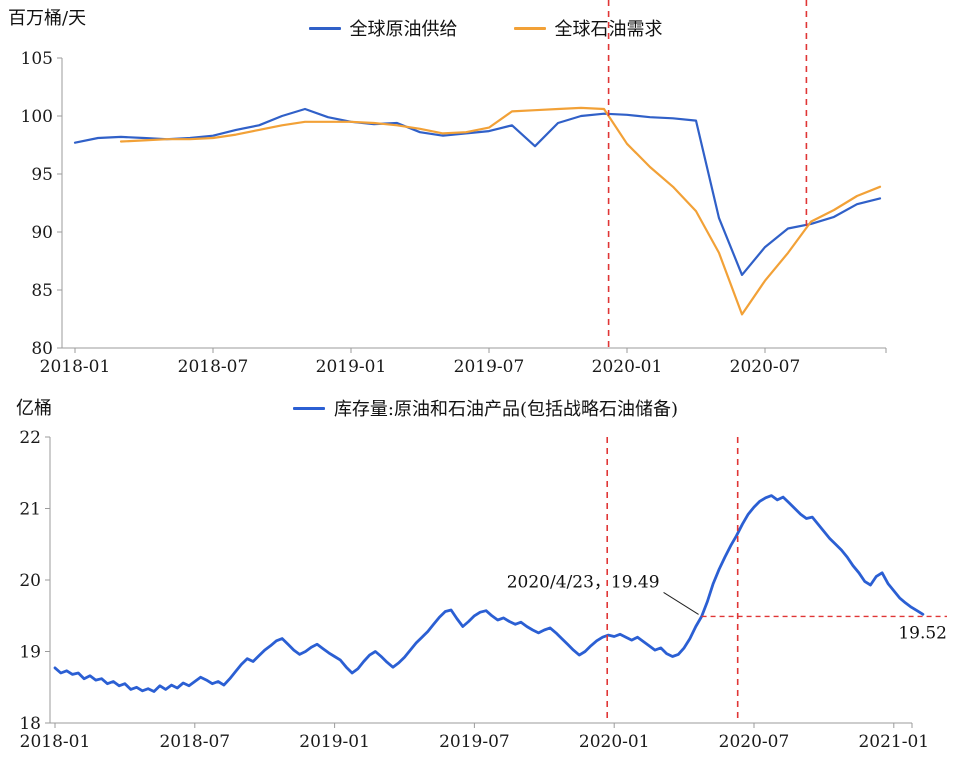 The width and height of the screenshot is (971, 763). I want to click on y-tick-label: 80, so click(42, 349).